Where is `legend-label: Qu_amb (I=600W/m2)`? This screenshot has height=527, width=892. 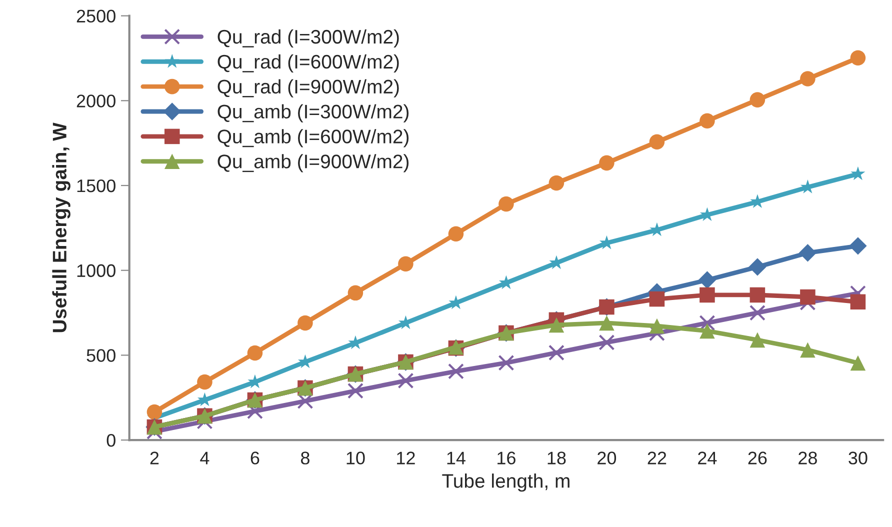
legend-label: Qu_amb (I=600W/m2) is located at coordinates (313, 138).